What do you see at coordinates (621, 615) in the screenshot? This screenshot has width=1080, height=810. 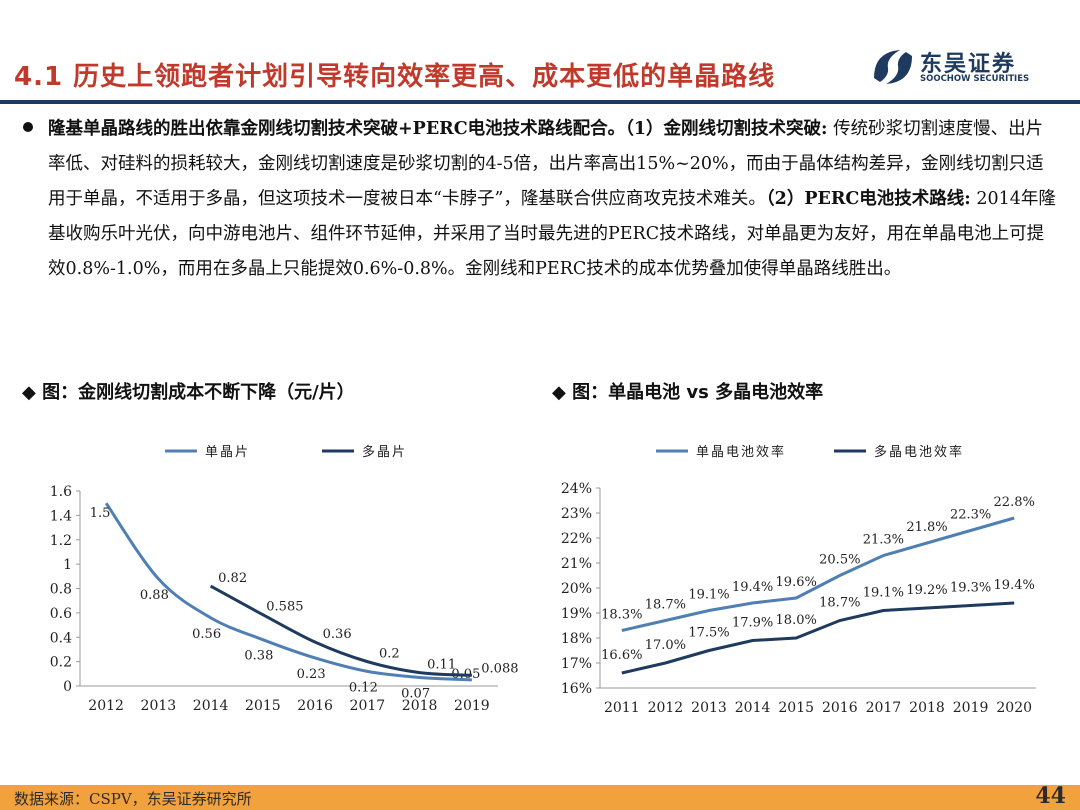 I see `data-label: 18.3%` at bounding box center [621, 615].